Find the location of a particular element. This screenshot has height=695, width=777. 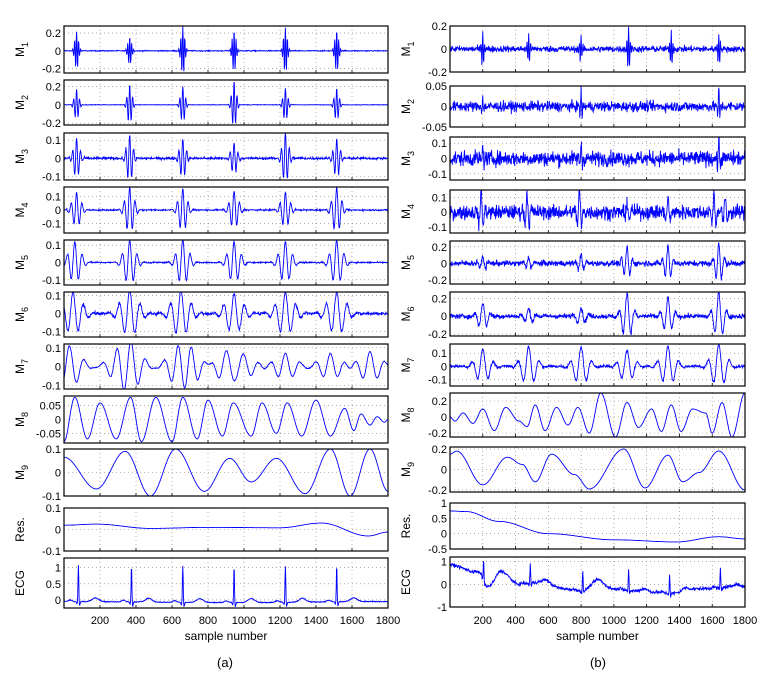

panel-m8: 0.05 0-0.05 M8 is located at coordinates (201, 419).